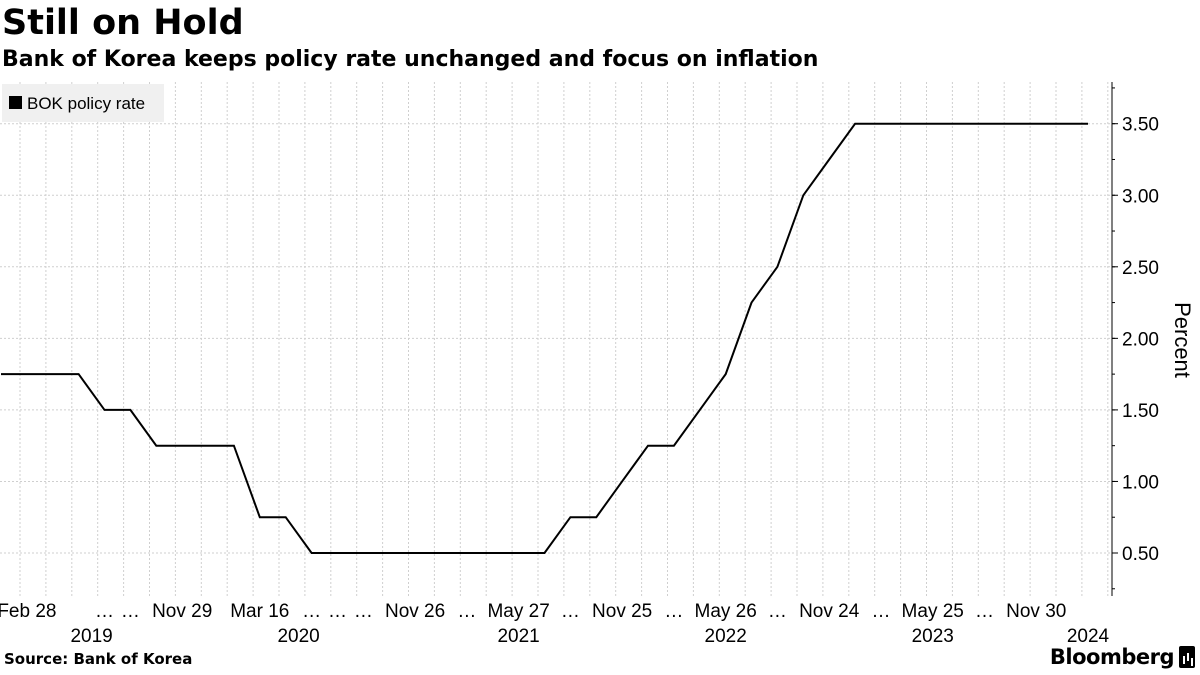 The height and width of the screenshot is (675, 1200). I want to click on source-note: Source: Bank of Korea, so click(98, 659).